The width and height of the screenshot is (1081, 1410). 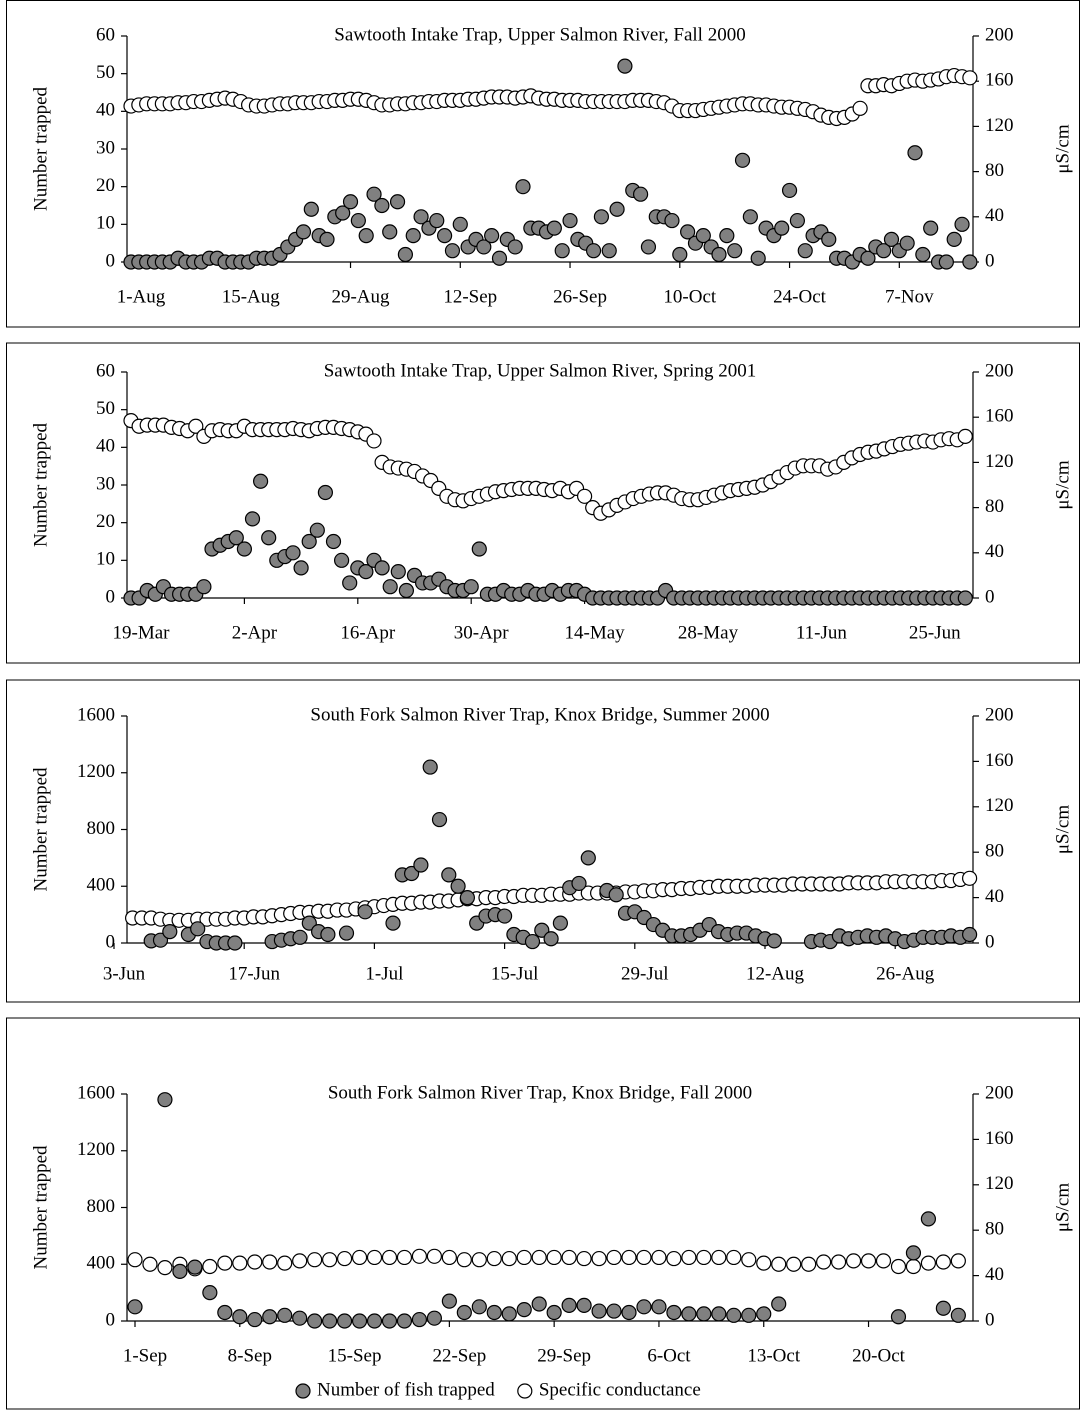 What do you see at coordinates (990, 260) in the screenshot?
I see `y2-tick-label: 0` at bounding box center [990, 260].